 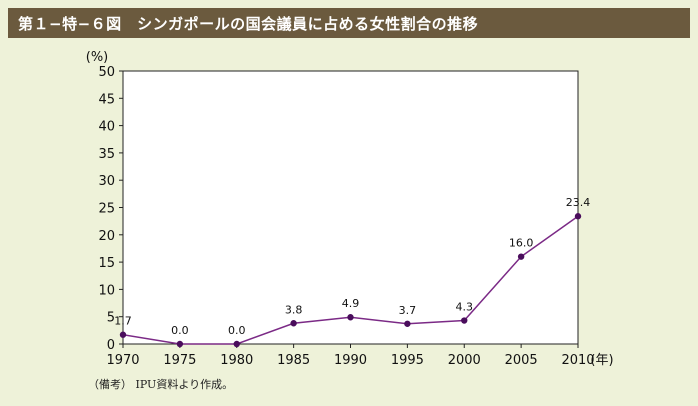 What do you see at coordinates (123, 321) in the screenshot?
I see `data-label-1970: 1.7` at bounding box center [123, 321].